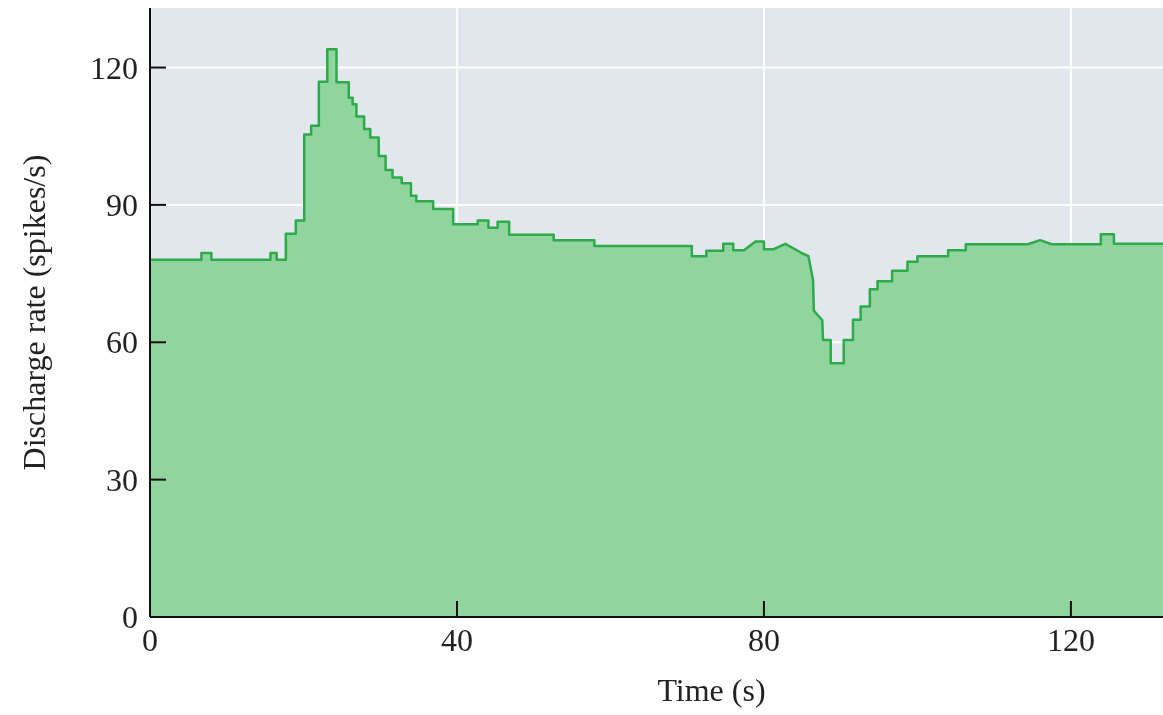 Image resolution: width=1163 pixels, height=715 pixels. What do you see at coordinates (711, 690) in the screenshot?
I see `x-axis-title: Time (s)` at bounding box center [711, 690].